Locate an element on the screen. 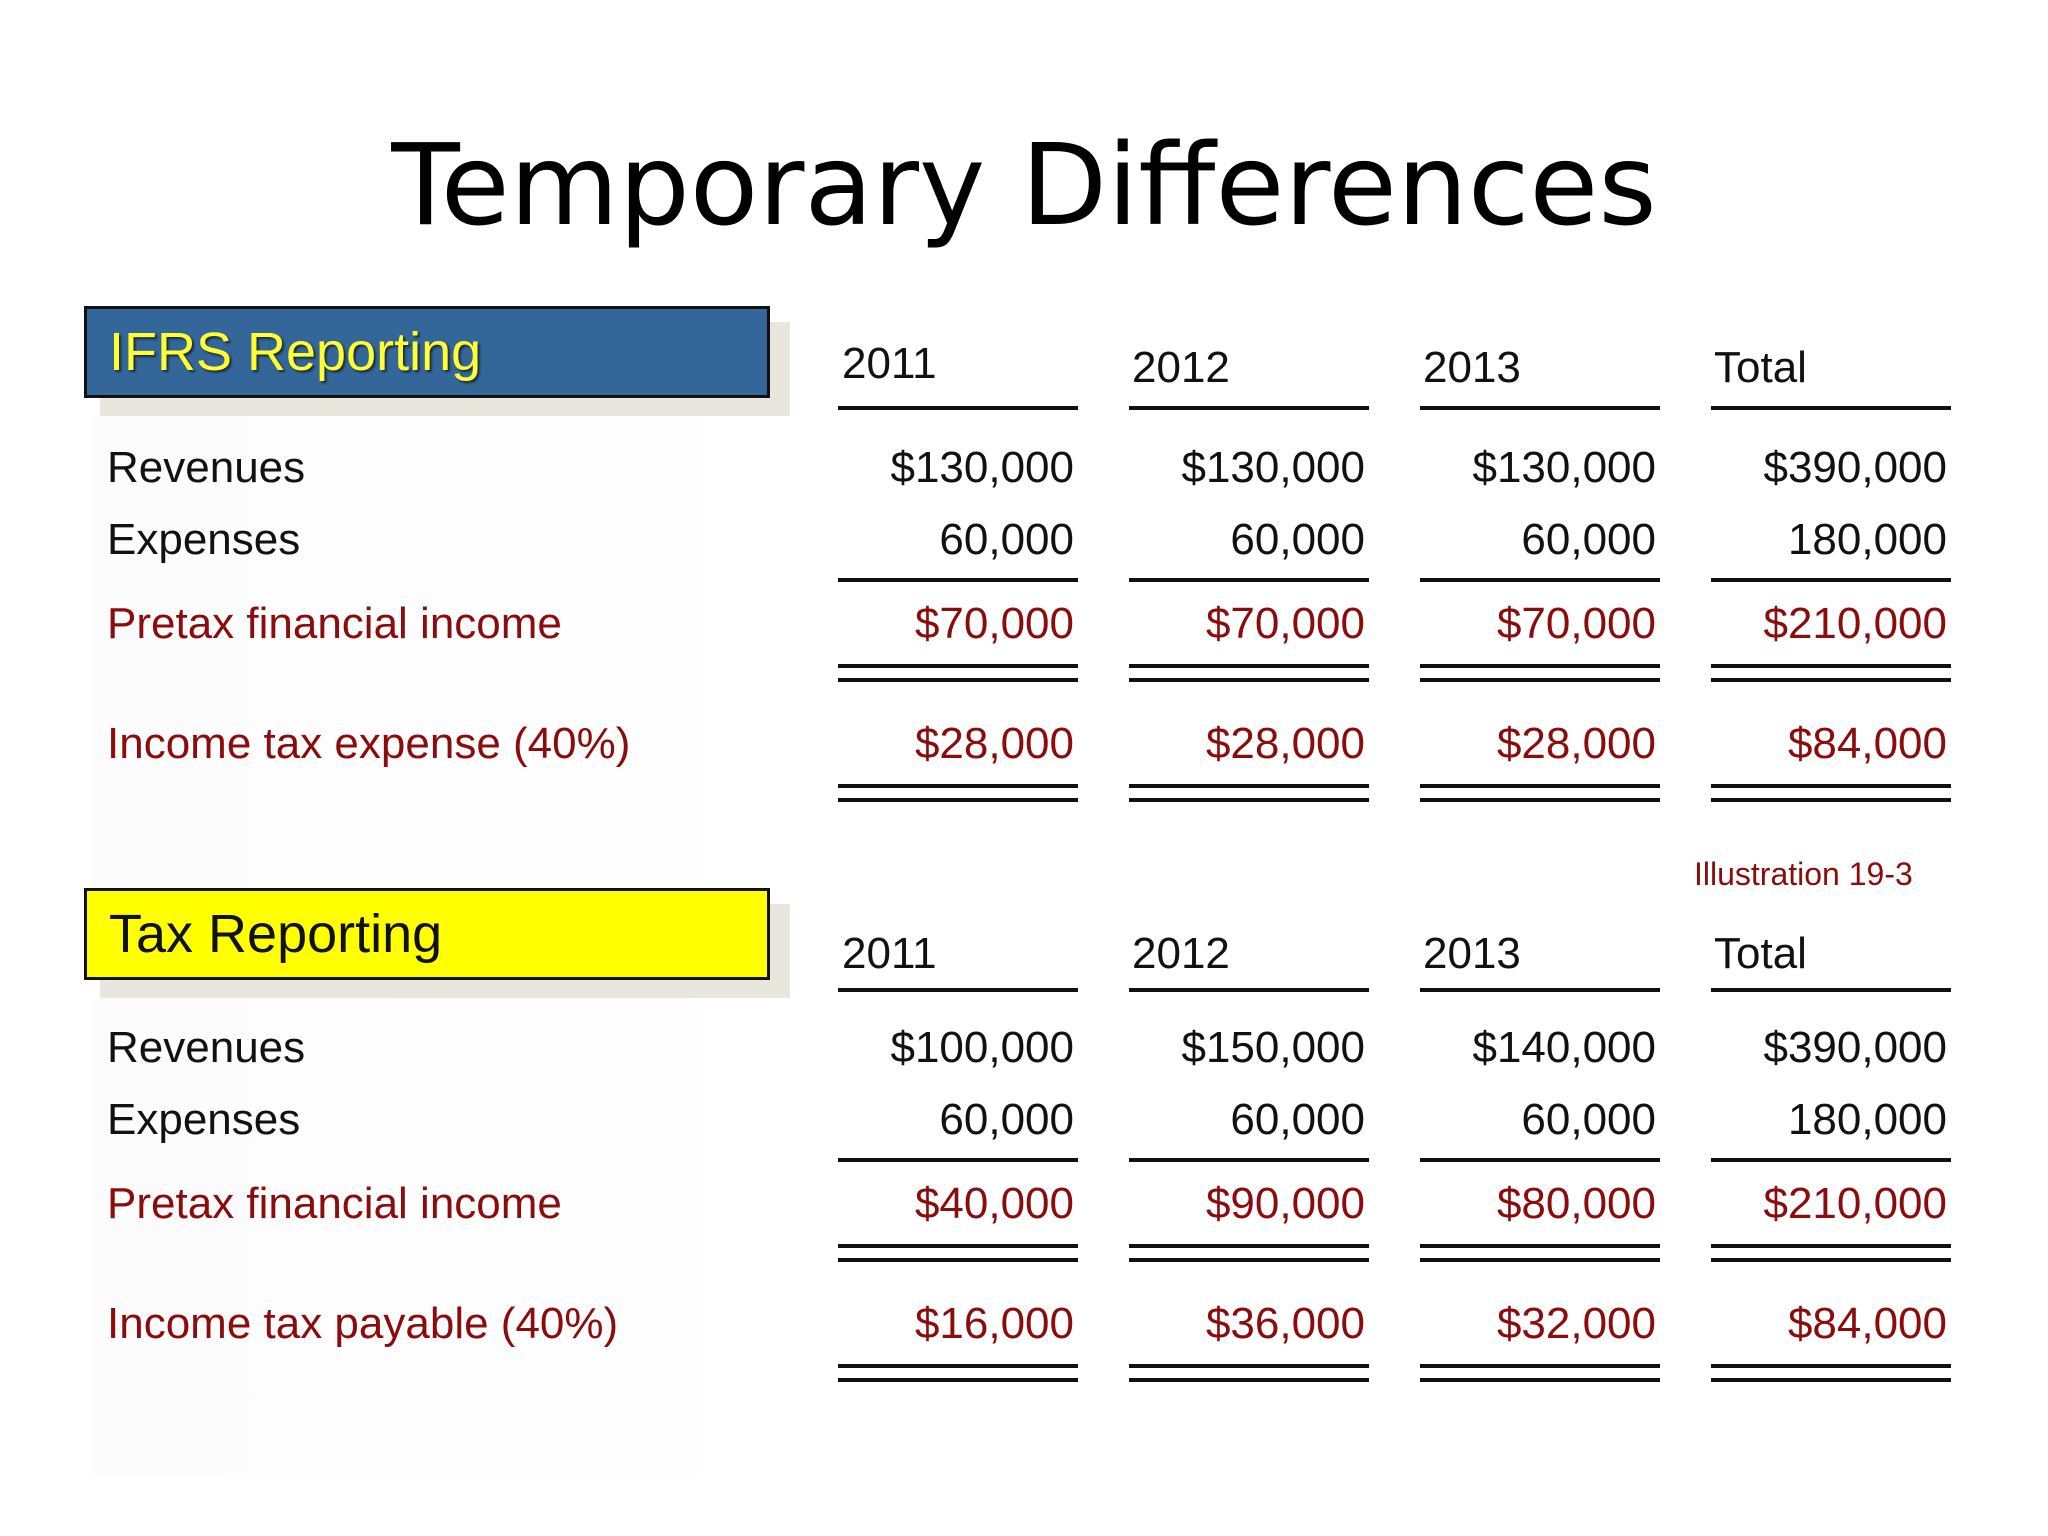 This screenshot has height=1536, width=2048. tax-pretax-total: $210,000 is located at coordinates (1855, 1203).